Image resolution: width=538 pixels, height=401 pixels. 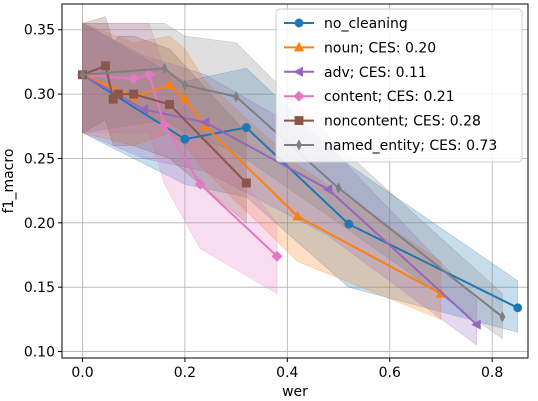 I want to click on legend-item: noun; CES: 0.20, so click(x=360, y=48).